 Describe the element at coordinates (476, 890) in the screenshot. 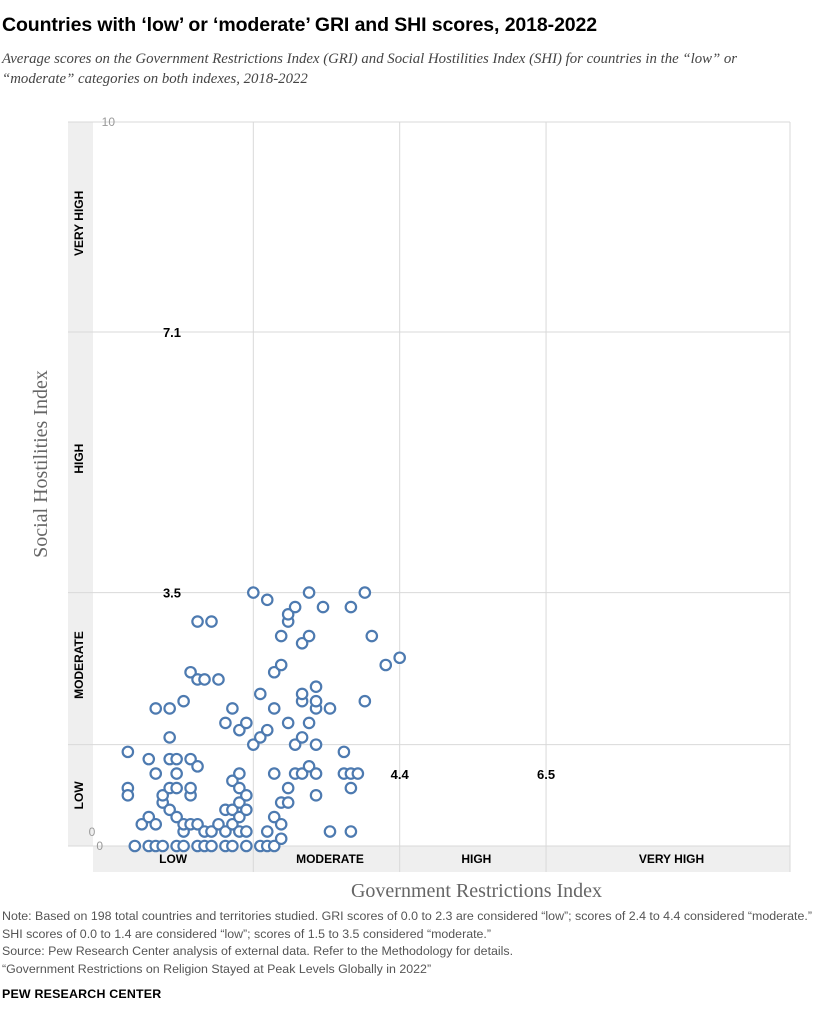

I see `x-axis-title: Government Restrictions Index` at that location.